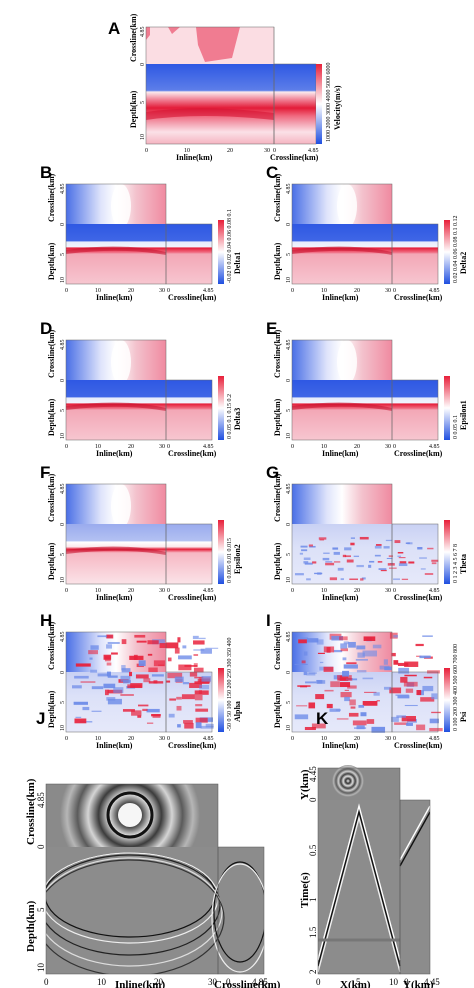 The height and width of the screenshot is (988, 474). Describe the element at coordinates (46, 328) in the screenshot. I see `panel-d-label: D` at that location.